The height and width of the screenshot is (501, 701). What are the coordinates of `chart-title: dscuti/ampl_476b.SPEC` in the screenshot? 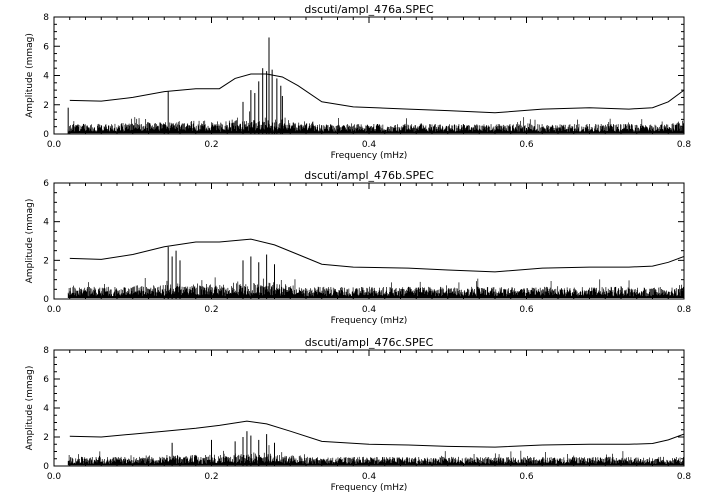 It's located at (369, 175).